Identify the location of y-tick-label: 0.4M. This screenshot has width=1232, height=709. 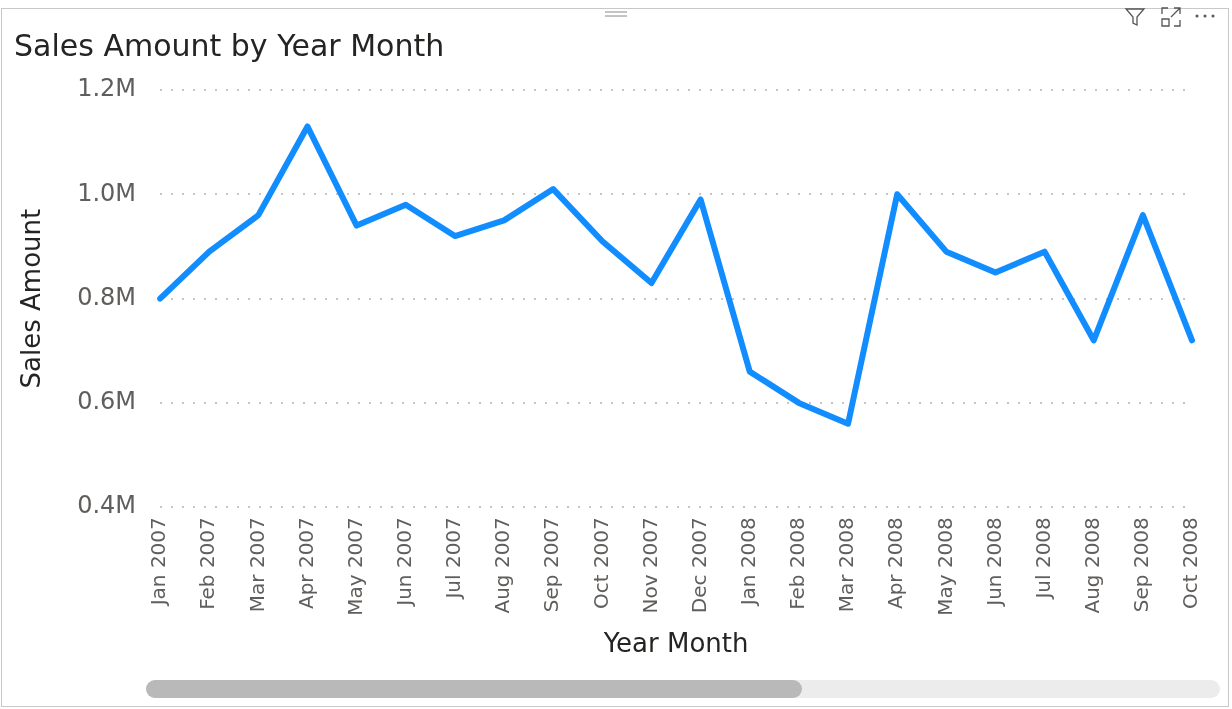
(107, 505).